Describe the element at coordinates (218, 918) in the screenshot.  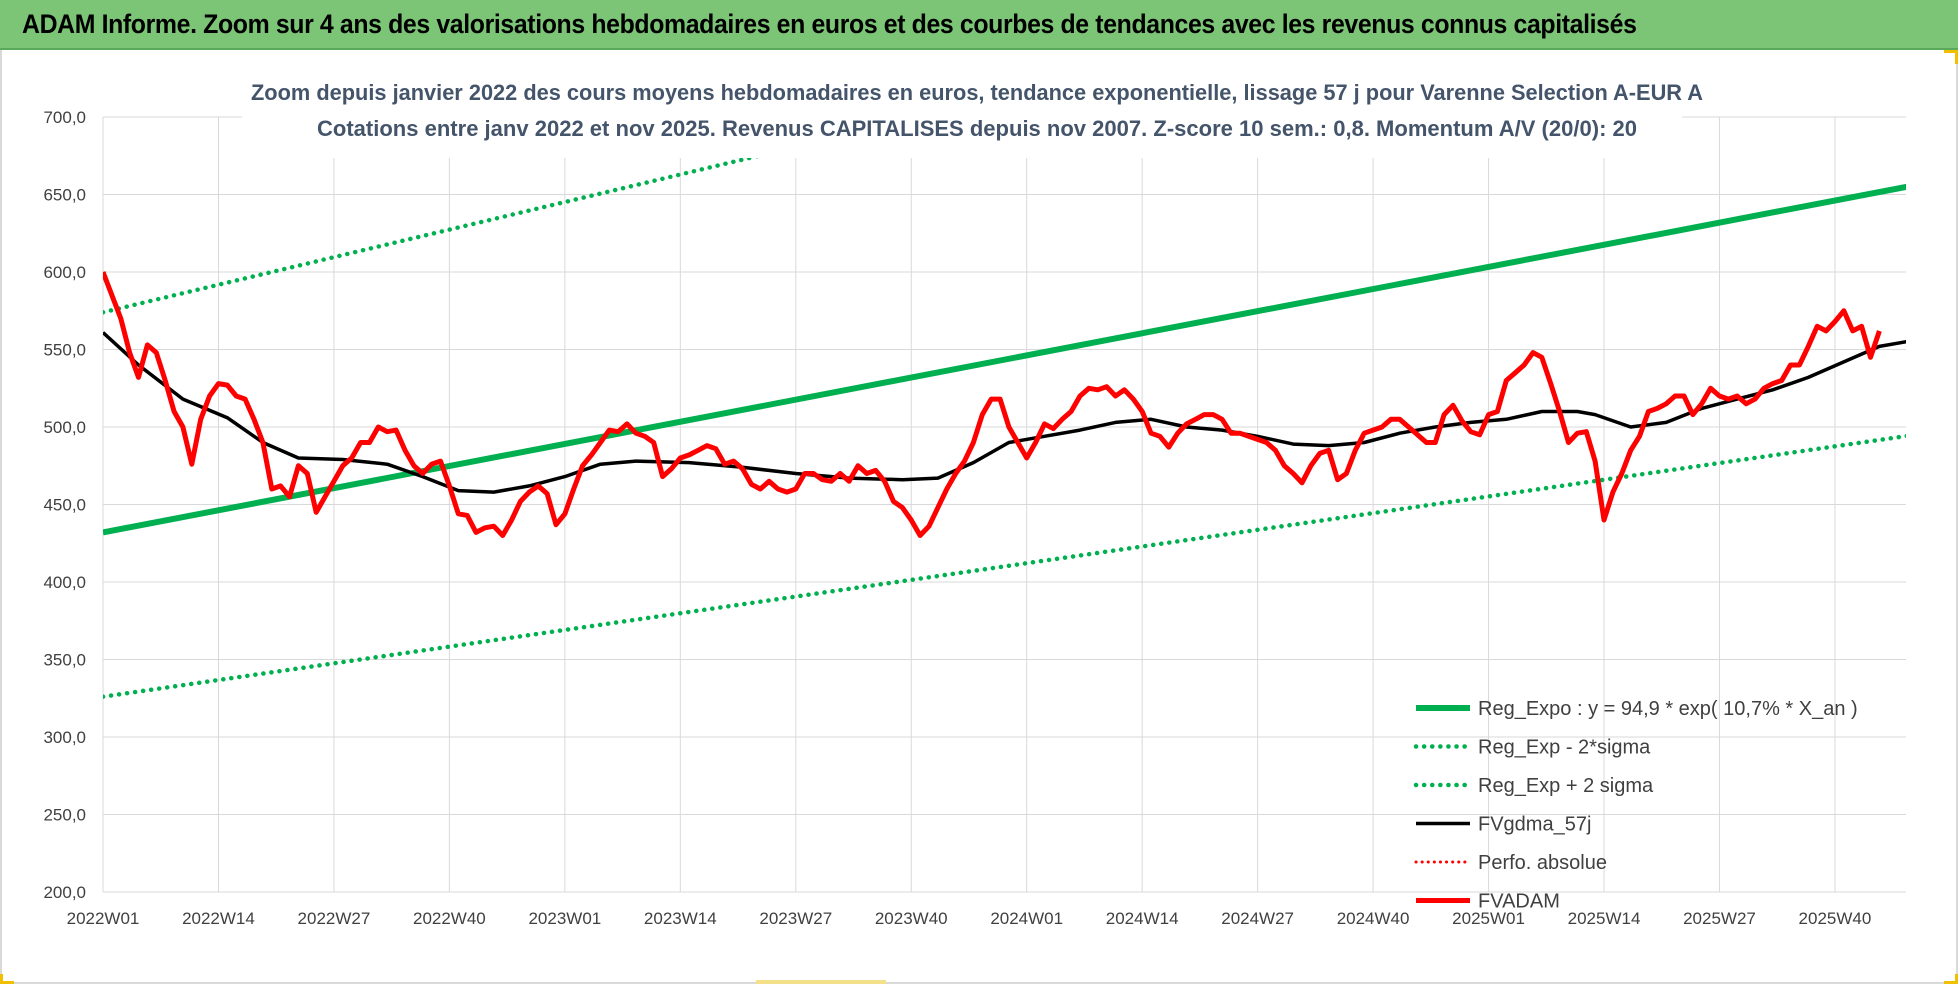
I see `x-tick-label: 2022W14` at that location.